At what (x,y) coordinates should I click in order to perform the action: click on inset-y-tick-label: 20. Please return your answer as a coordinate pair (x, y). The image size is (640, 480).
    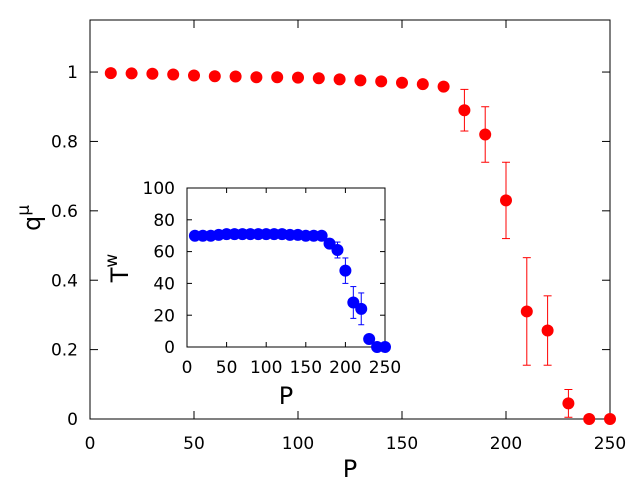
    Looking at the image, I should click on (164, 316).